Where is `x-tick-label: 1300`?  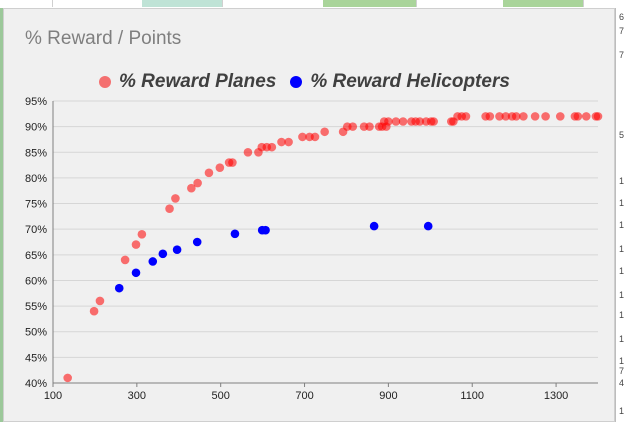
x-tick-label: 1300 is located at coordinates (556, 396).